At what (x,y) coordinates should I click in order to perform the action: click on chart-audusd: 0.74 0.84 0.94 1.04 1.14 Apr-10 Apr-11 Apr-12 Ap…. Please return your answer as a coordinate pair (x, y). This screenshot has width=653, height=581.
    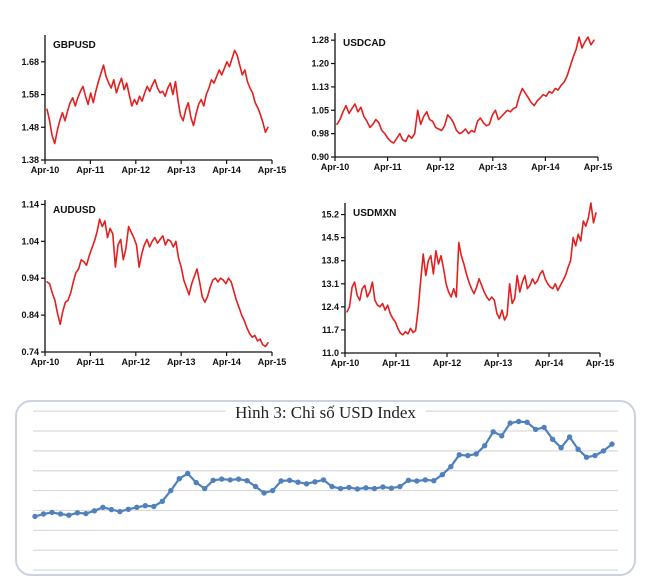
    Looking at the image, I should click on (143, 284).